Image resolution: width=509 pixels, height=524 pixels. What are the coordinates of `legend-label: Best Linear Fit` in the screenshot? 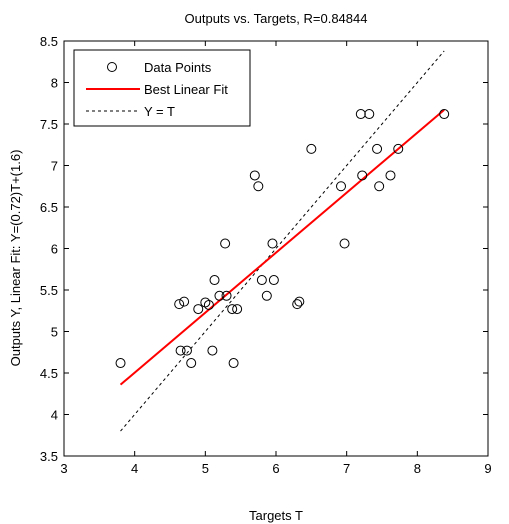 It's located at (186, 89).